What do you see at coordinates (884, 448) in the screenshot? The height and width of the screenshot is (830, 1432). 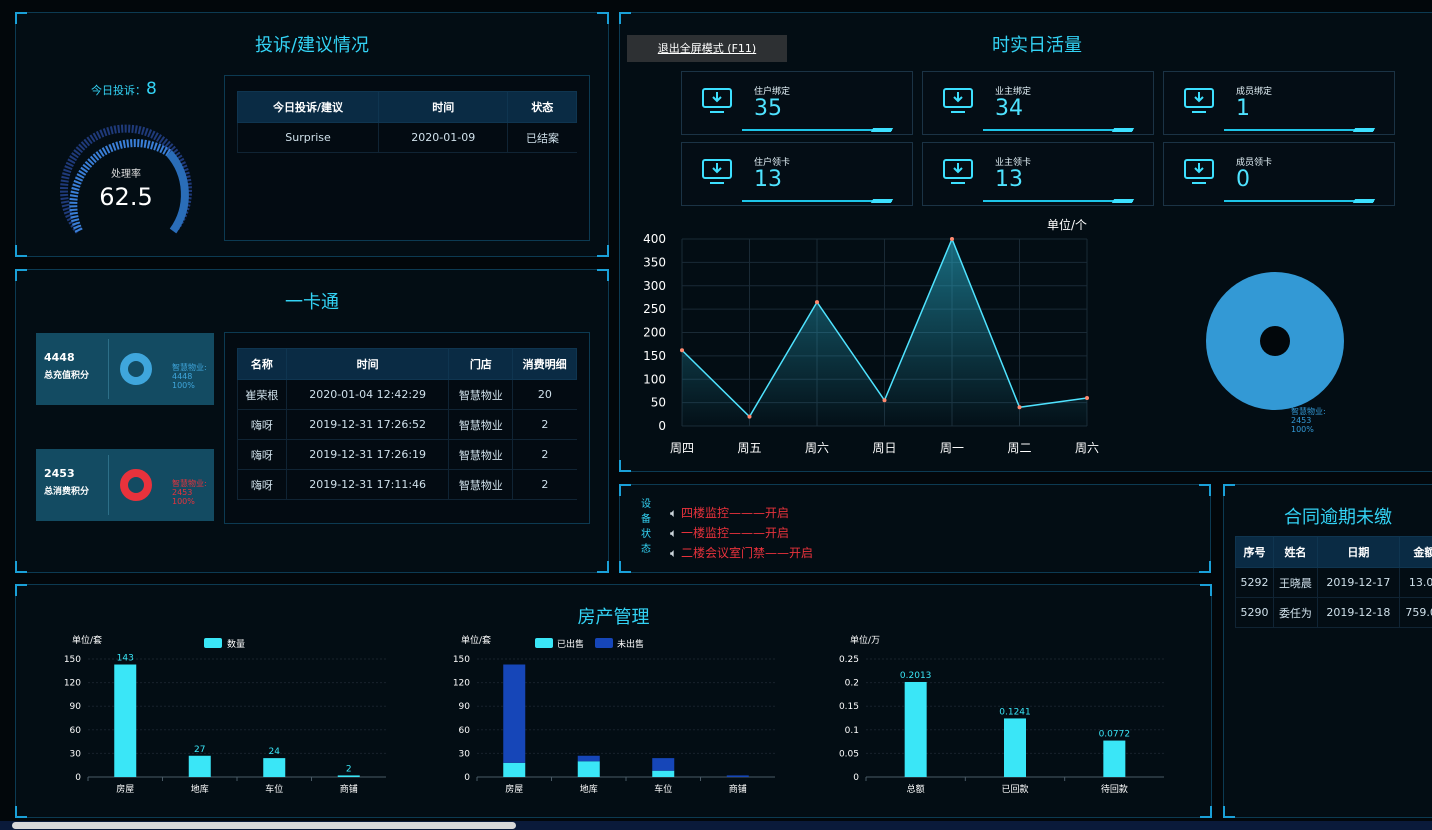 I see `x-tick-label: 周日` at bounding box center [884, 448].